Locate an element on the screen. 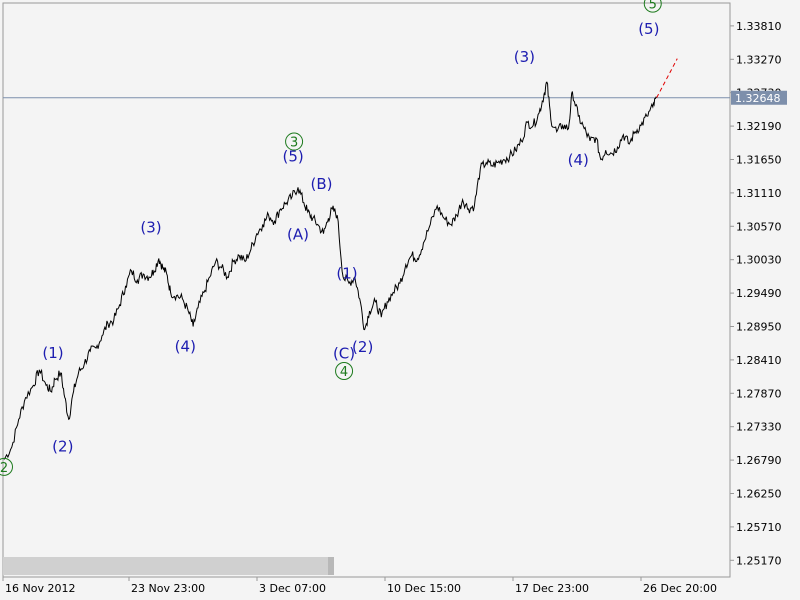 This screenshot has width=800, height=600. wave-label: (A) is located at coordinates (298, 234).